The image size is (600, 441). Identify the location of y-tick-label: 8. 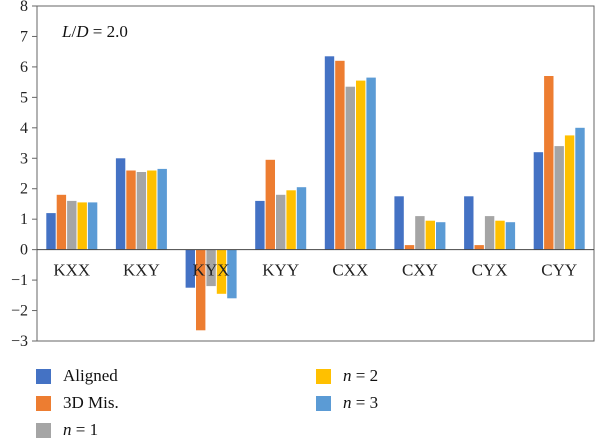
(24, 7).